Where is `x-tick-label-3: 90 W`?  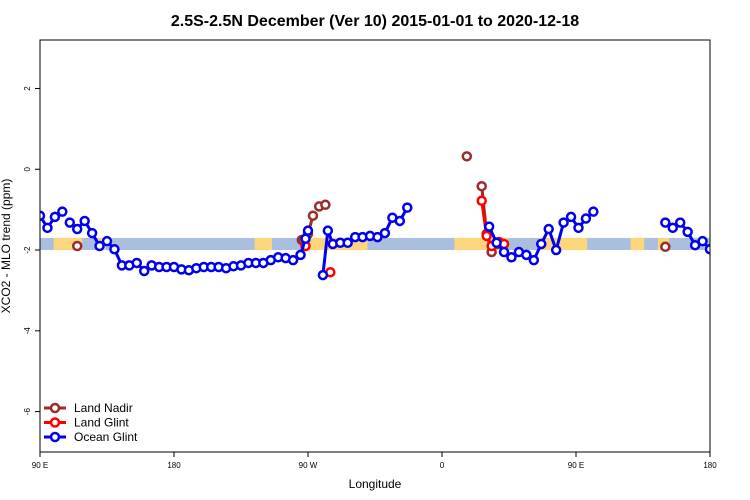 x-tick-label-3: 90 W is located at coordinates (308, 465).